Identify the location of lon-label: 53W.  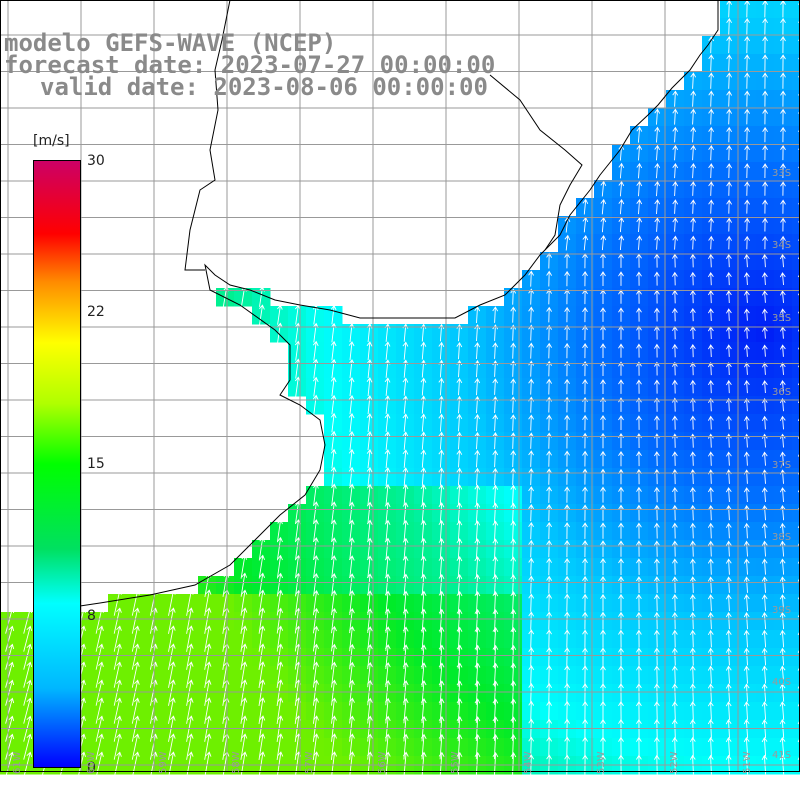
(601, 762).